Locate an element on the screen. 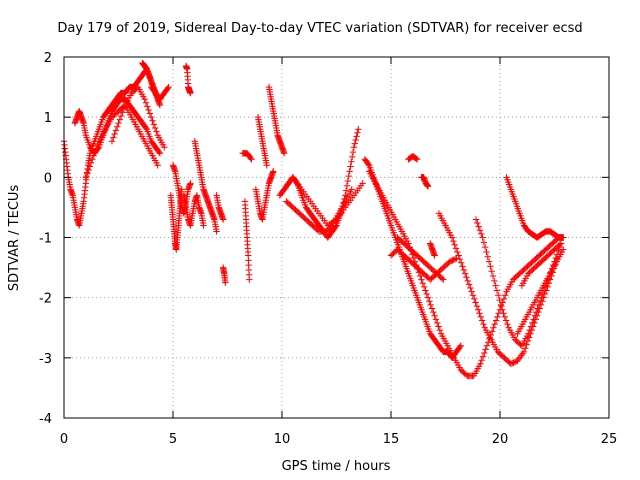 This screenshot has height=480, width=640. x-tick-label: 25 is located at coordinates (609, 439).